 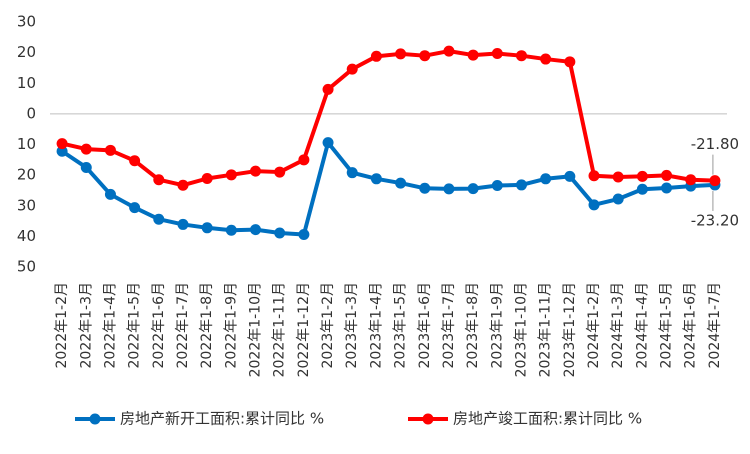 I want to click on x-tick-label: 2022年1-12月, so click(x=304, y=329).